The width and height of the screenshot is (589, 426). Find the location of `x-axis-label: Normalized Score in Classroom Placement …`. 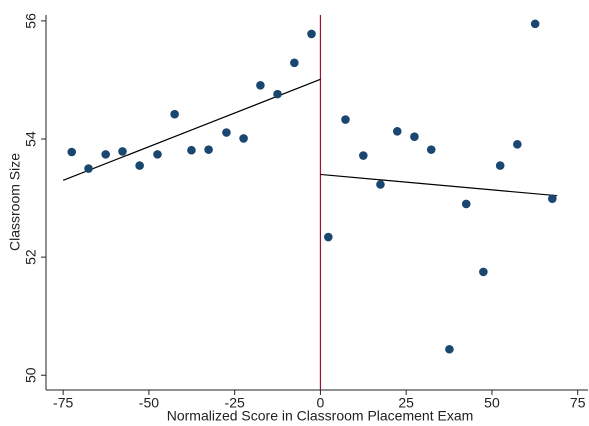

x-axis-label: Normalized Score in Classroom Placement … is located at coordinates (320, 416).